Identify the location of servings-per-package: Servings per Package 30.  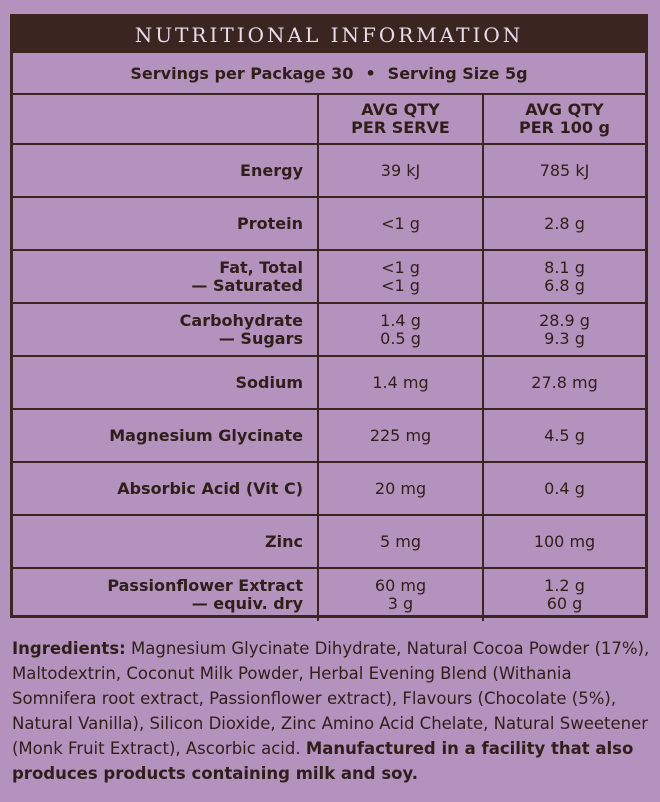
(242, 73).